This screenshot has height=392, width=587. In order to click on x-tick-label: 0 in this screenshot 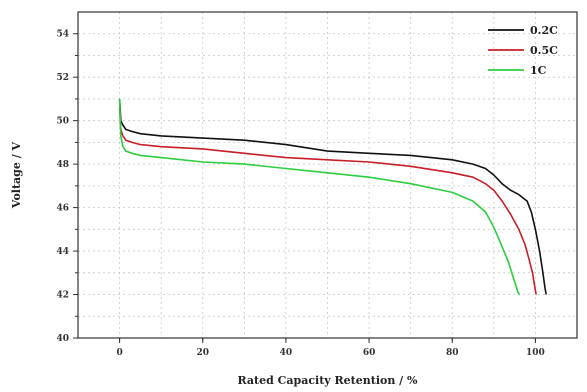, I will do `click(119, 353)`.